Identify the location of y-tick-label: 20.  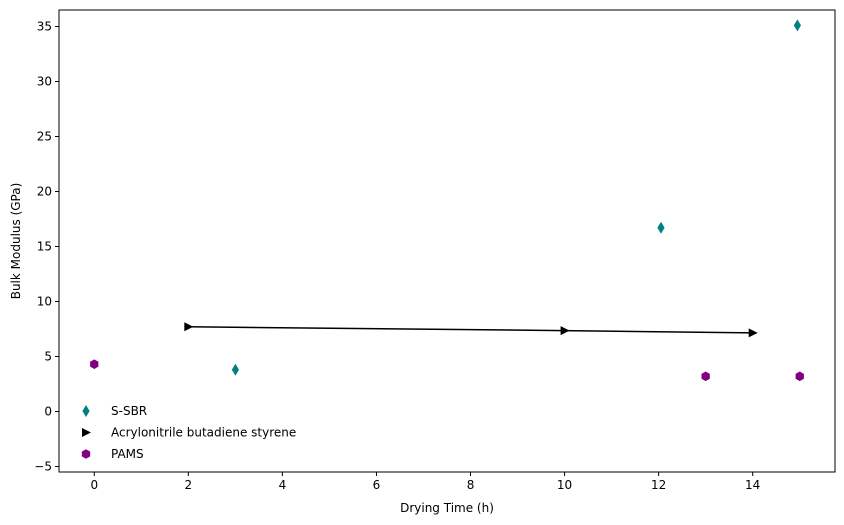
(44, 192).